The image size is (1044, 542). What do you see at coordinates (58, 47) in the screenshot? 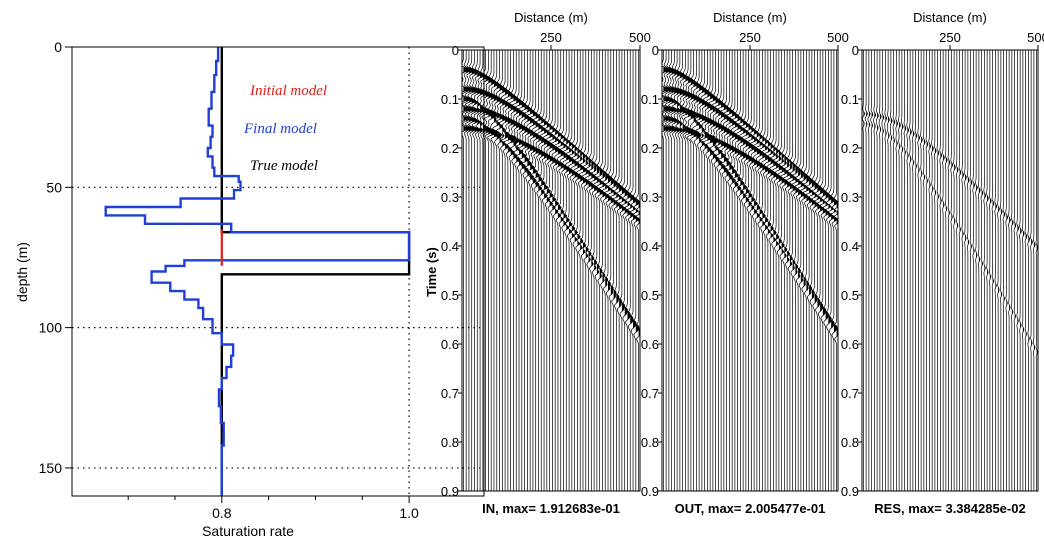
I see `saturation-y-tick-label: 0` at bounding box center [58, 47].